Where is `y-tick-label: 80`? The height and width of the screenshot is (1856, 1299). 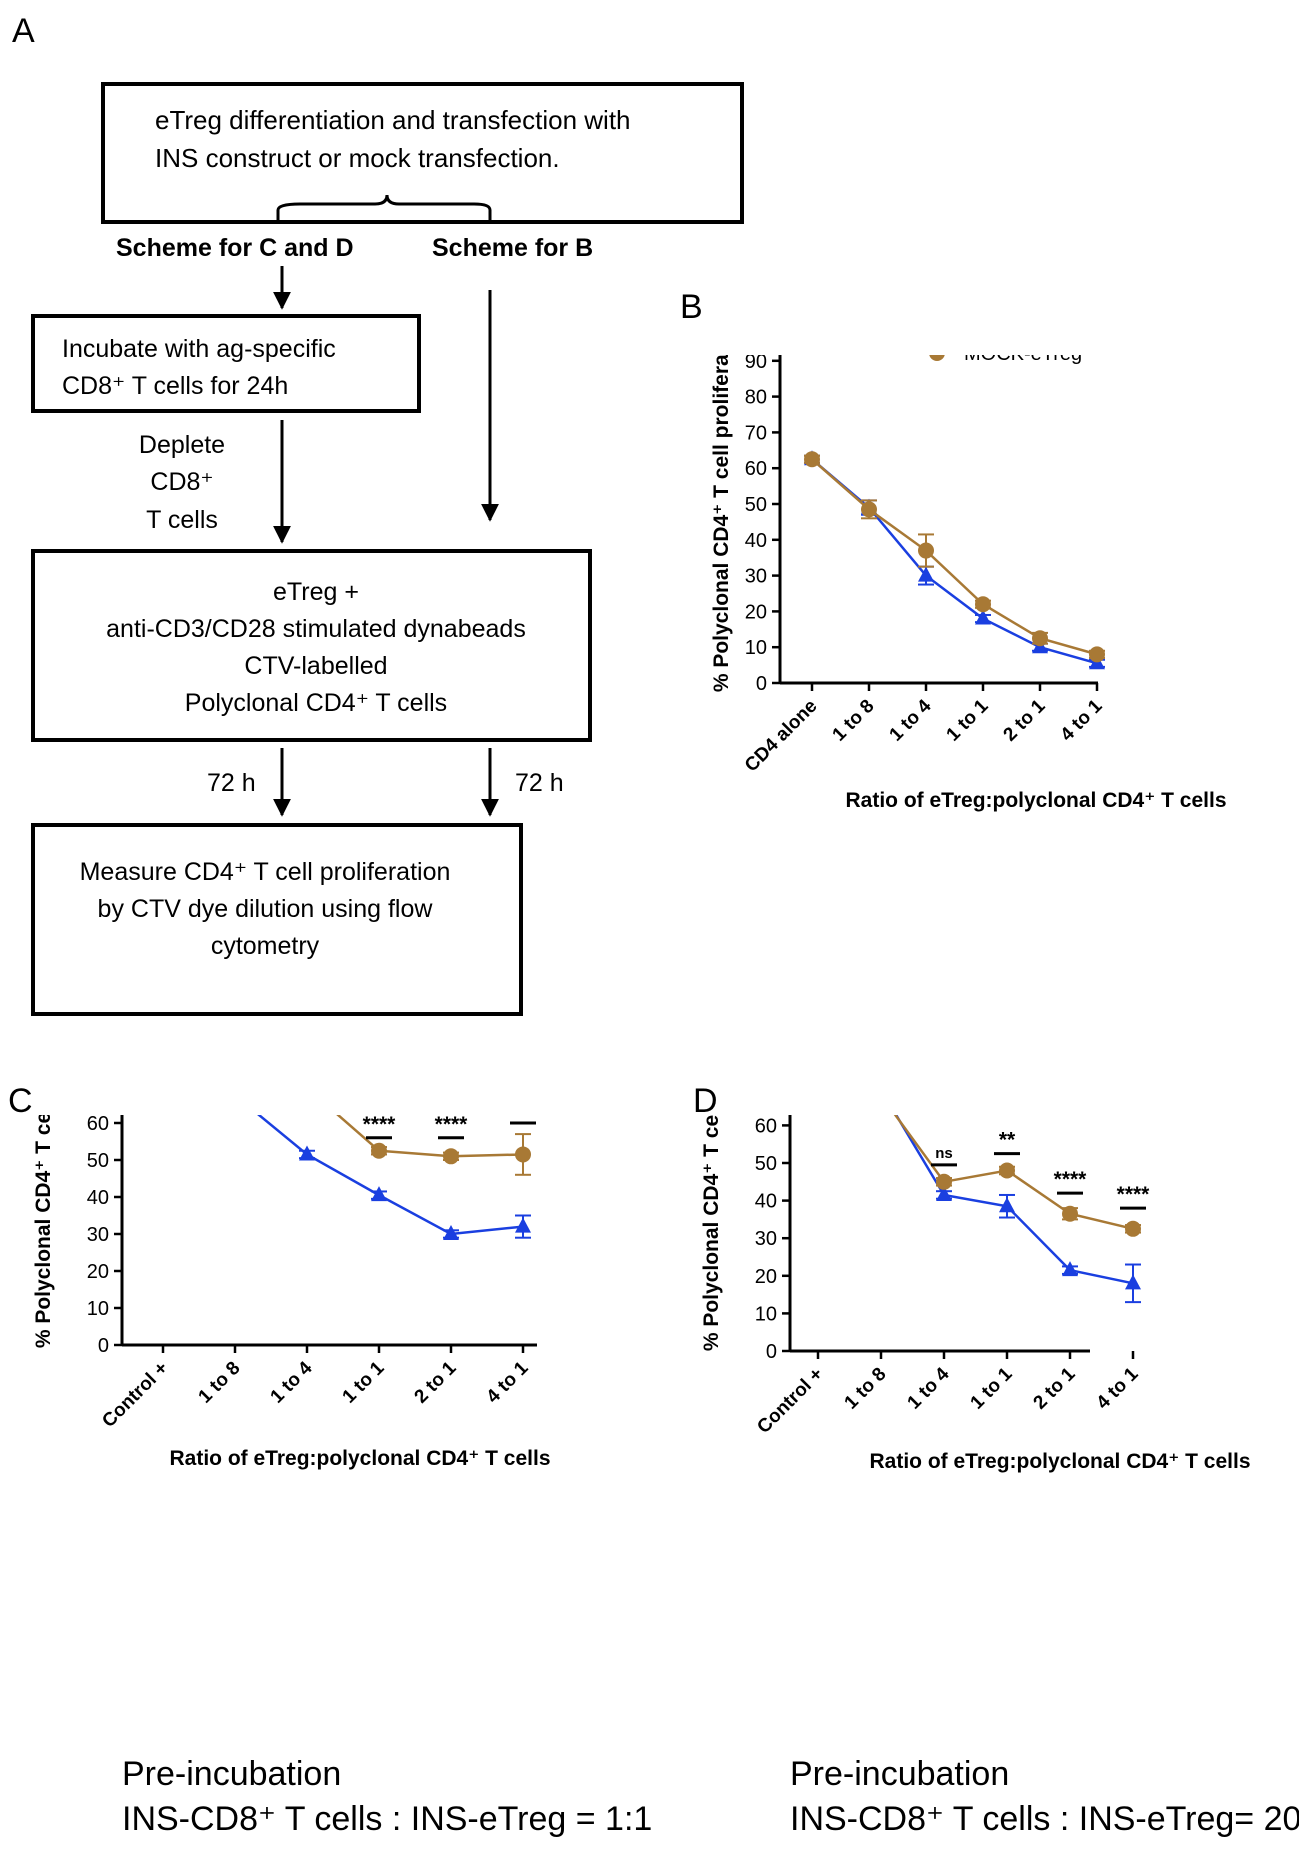 y-tick-label: 80 is located at coordinates (756, 398).